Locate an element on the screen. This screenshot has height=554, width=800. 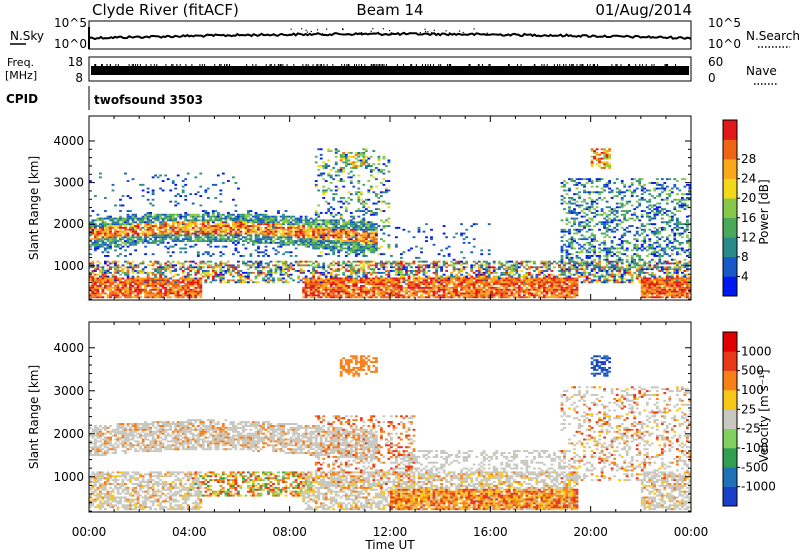
x-tick-label: 20:00 is located at coordinates (590, 532).